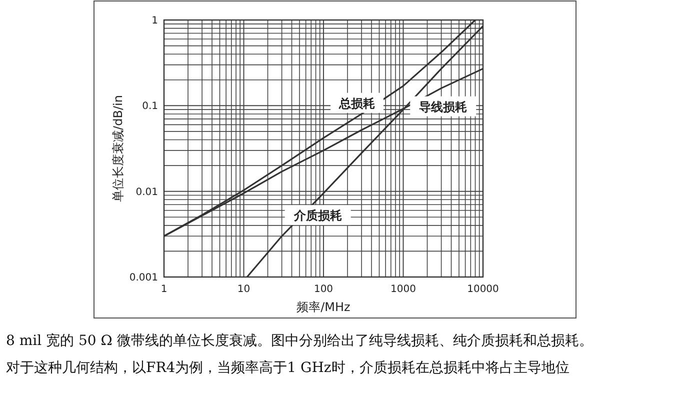 This screenshot has height=393, width=677. What do you see at coordinates (356, 103) in the screenshot?
I see `series-label: 总损耗` at bounding box center [356, 103].